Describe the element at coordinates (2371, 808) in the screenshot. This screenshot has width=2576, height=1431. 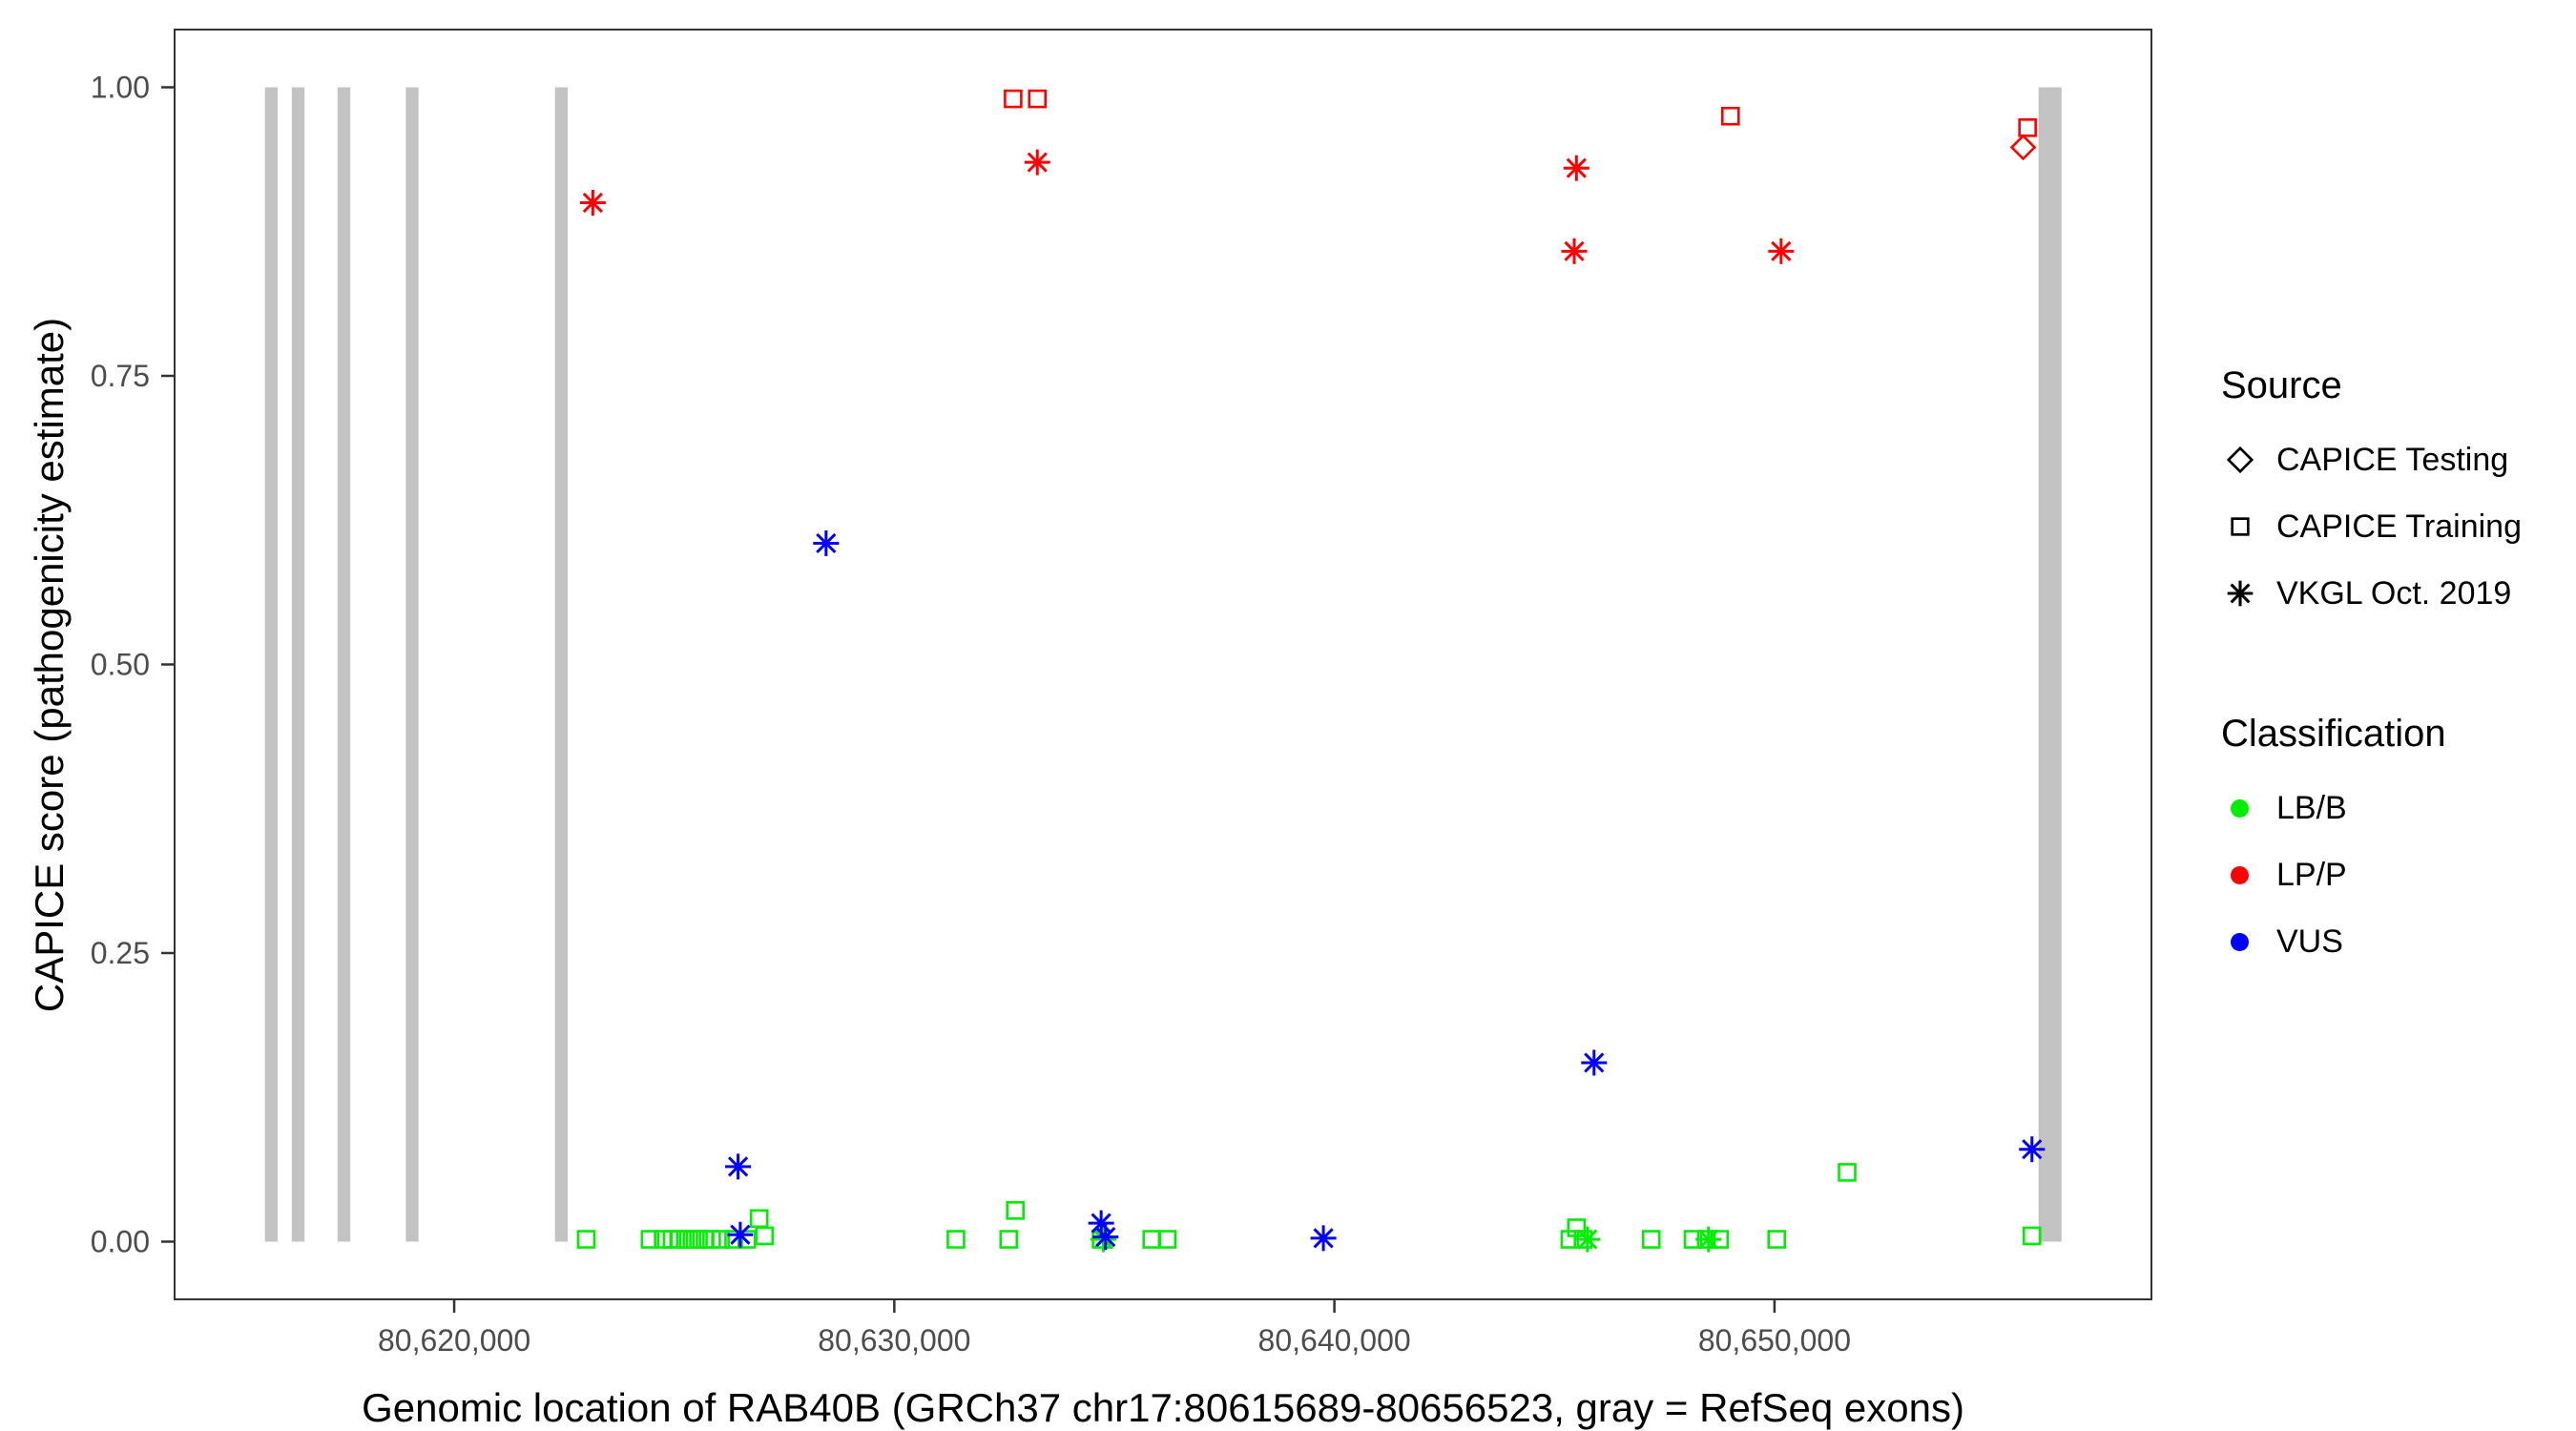
I see `legend-item-lbb: LB/B` at that location.